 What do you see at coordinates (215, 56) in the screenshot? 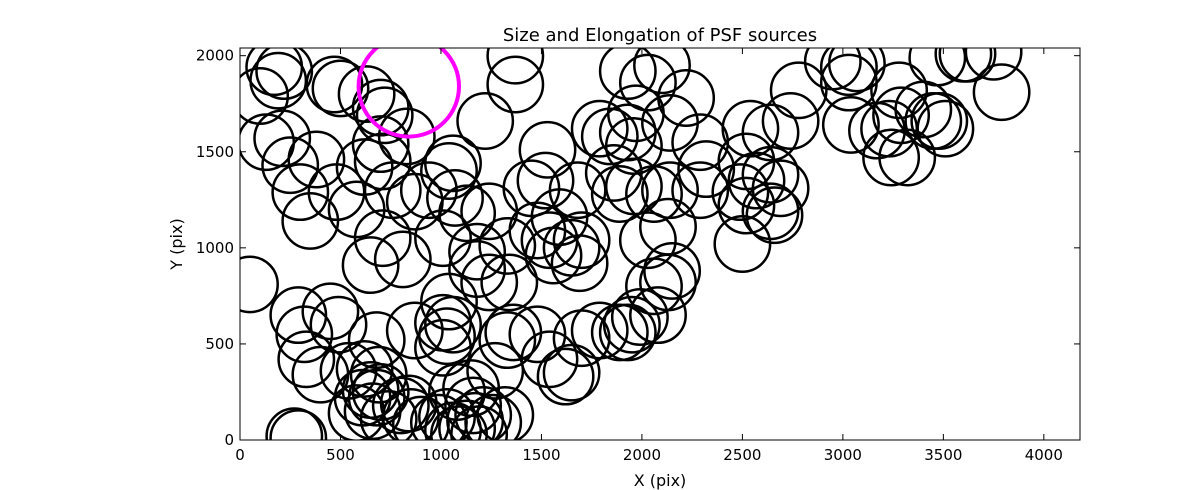
I see `y-tick-label: 2000` at bounding box center [215, 56].